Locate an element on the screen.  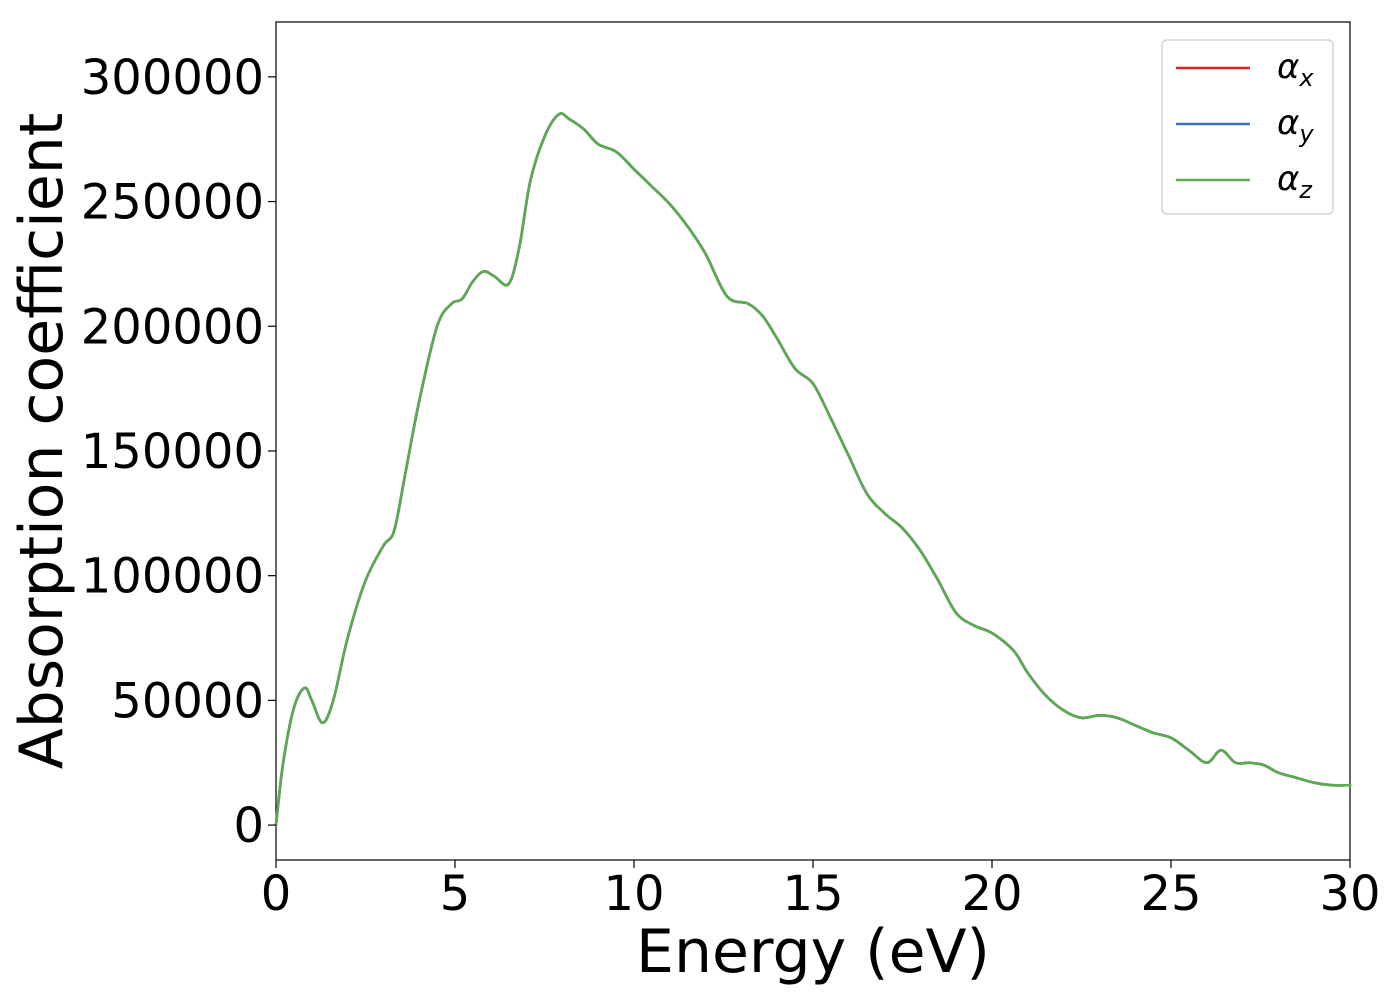
y-tick-label: 100000 is located at coordinates (172, 577).